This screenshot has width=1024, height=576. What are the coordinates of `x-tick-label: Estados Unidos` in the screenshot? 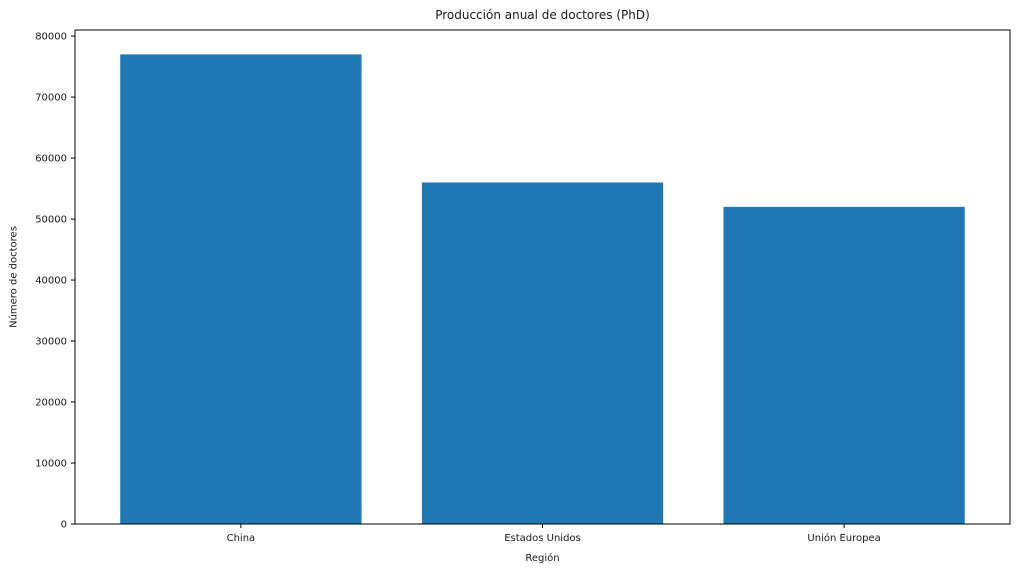 It's located at (542, 538).